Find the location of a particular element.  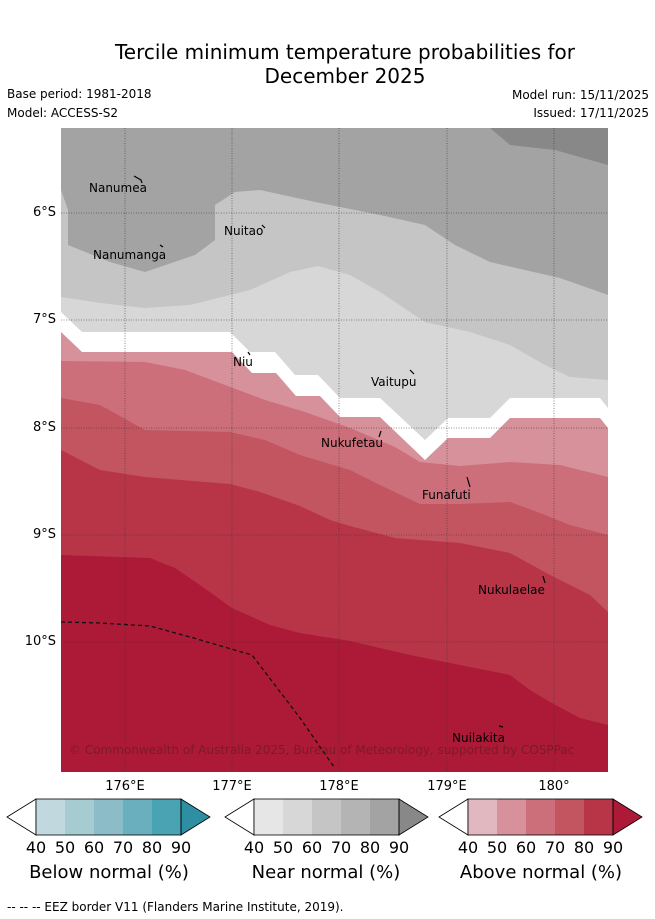

colorbar-title-near: Near normal (%) is located at coordinates (326, 872).